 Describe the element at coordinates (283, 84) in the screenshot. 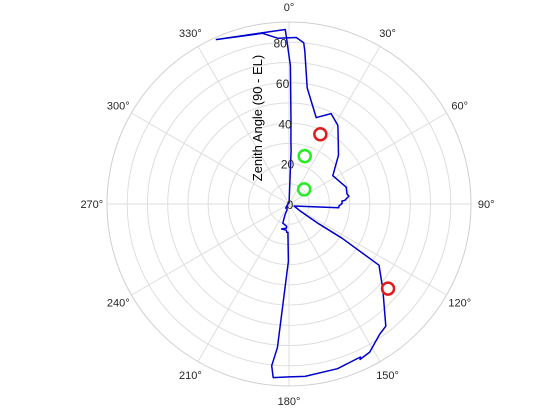

I see `radial-tick-label: 60` at that location.